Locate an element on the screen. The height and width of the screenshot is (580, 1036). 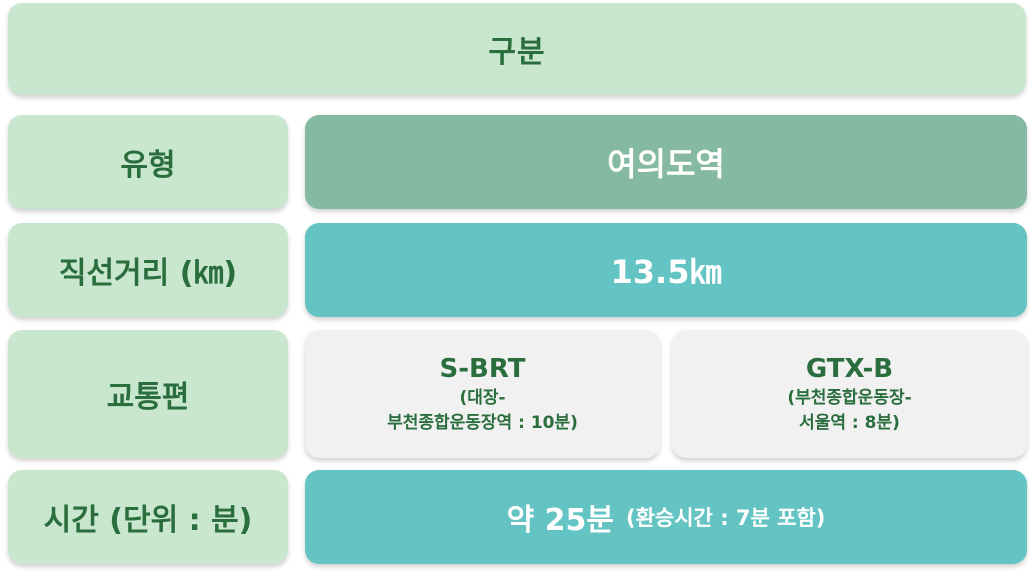
transit-option-b-cell: GTX-B (부천종합운동장- 서울역 : 8분) is located at coordinates (849, 394).